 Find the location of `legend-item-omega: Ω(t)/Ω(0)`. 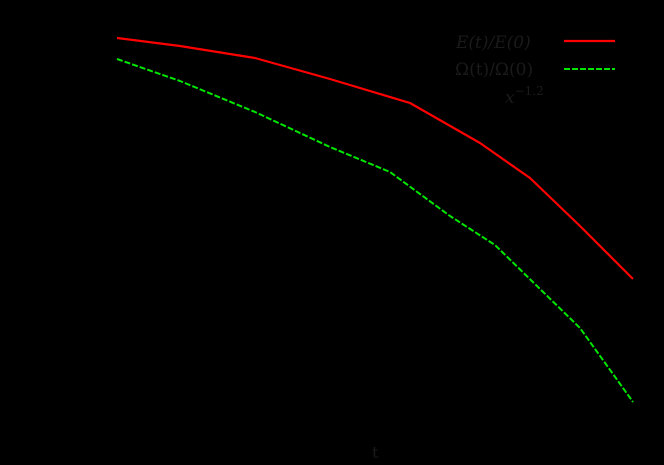

legend-item-omega: Ω(t)/Ω(0) is located at coordinates (535, 70).